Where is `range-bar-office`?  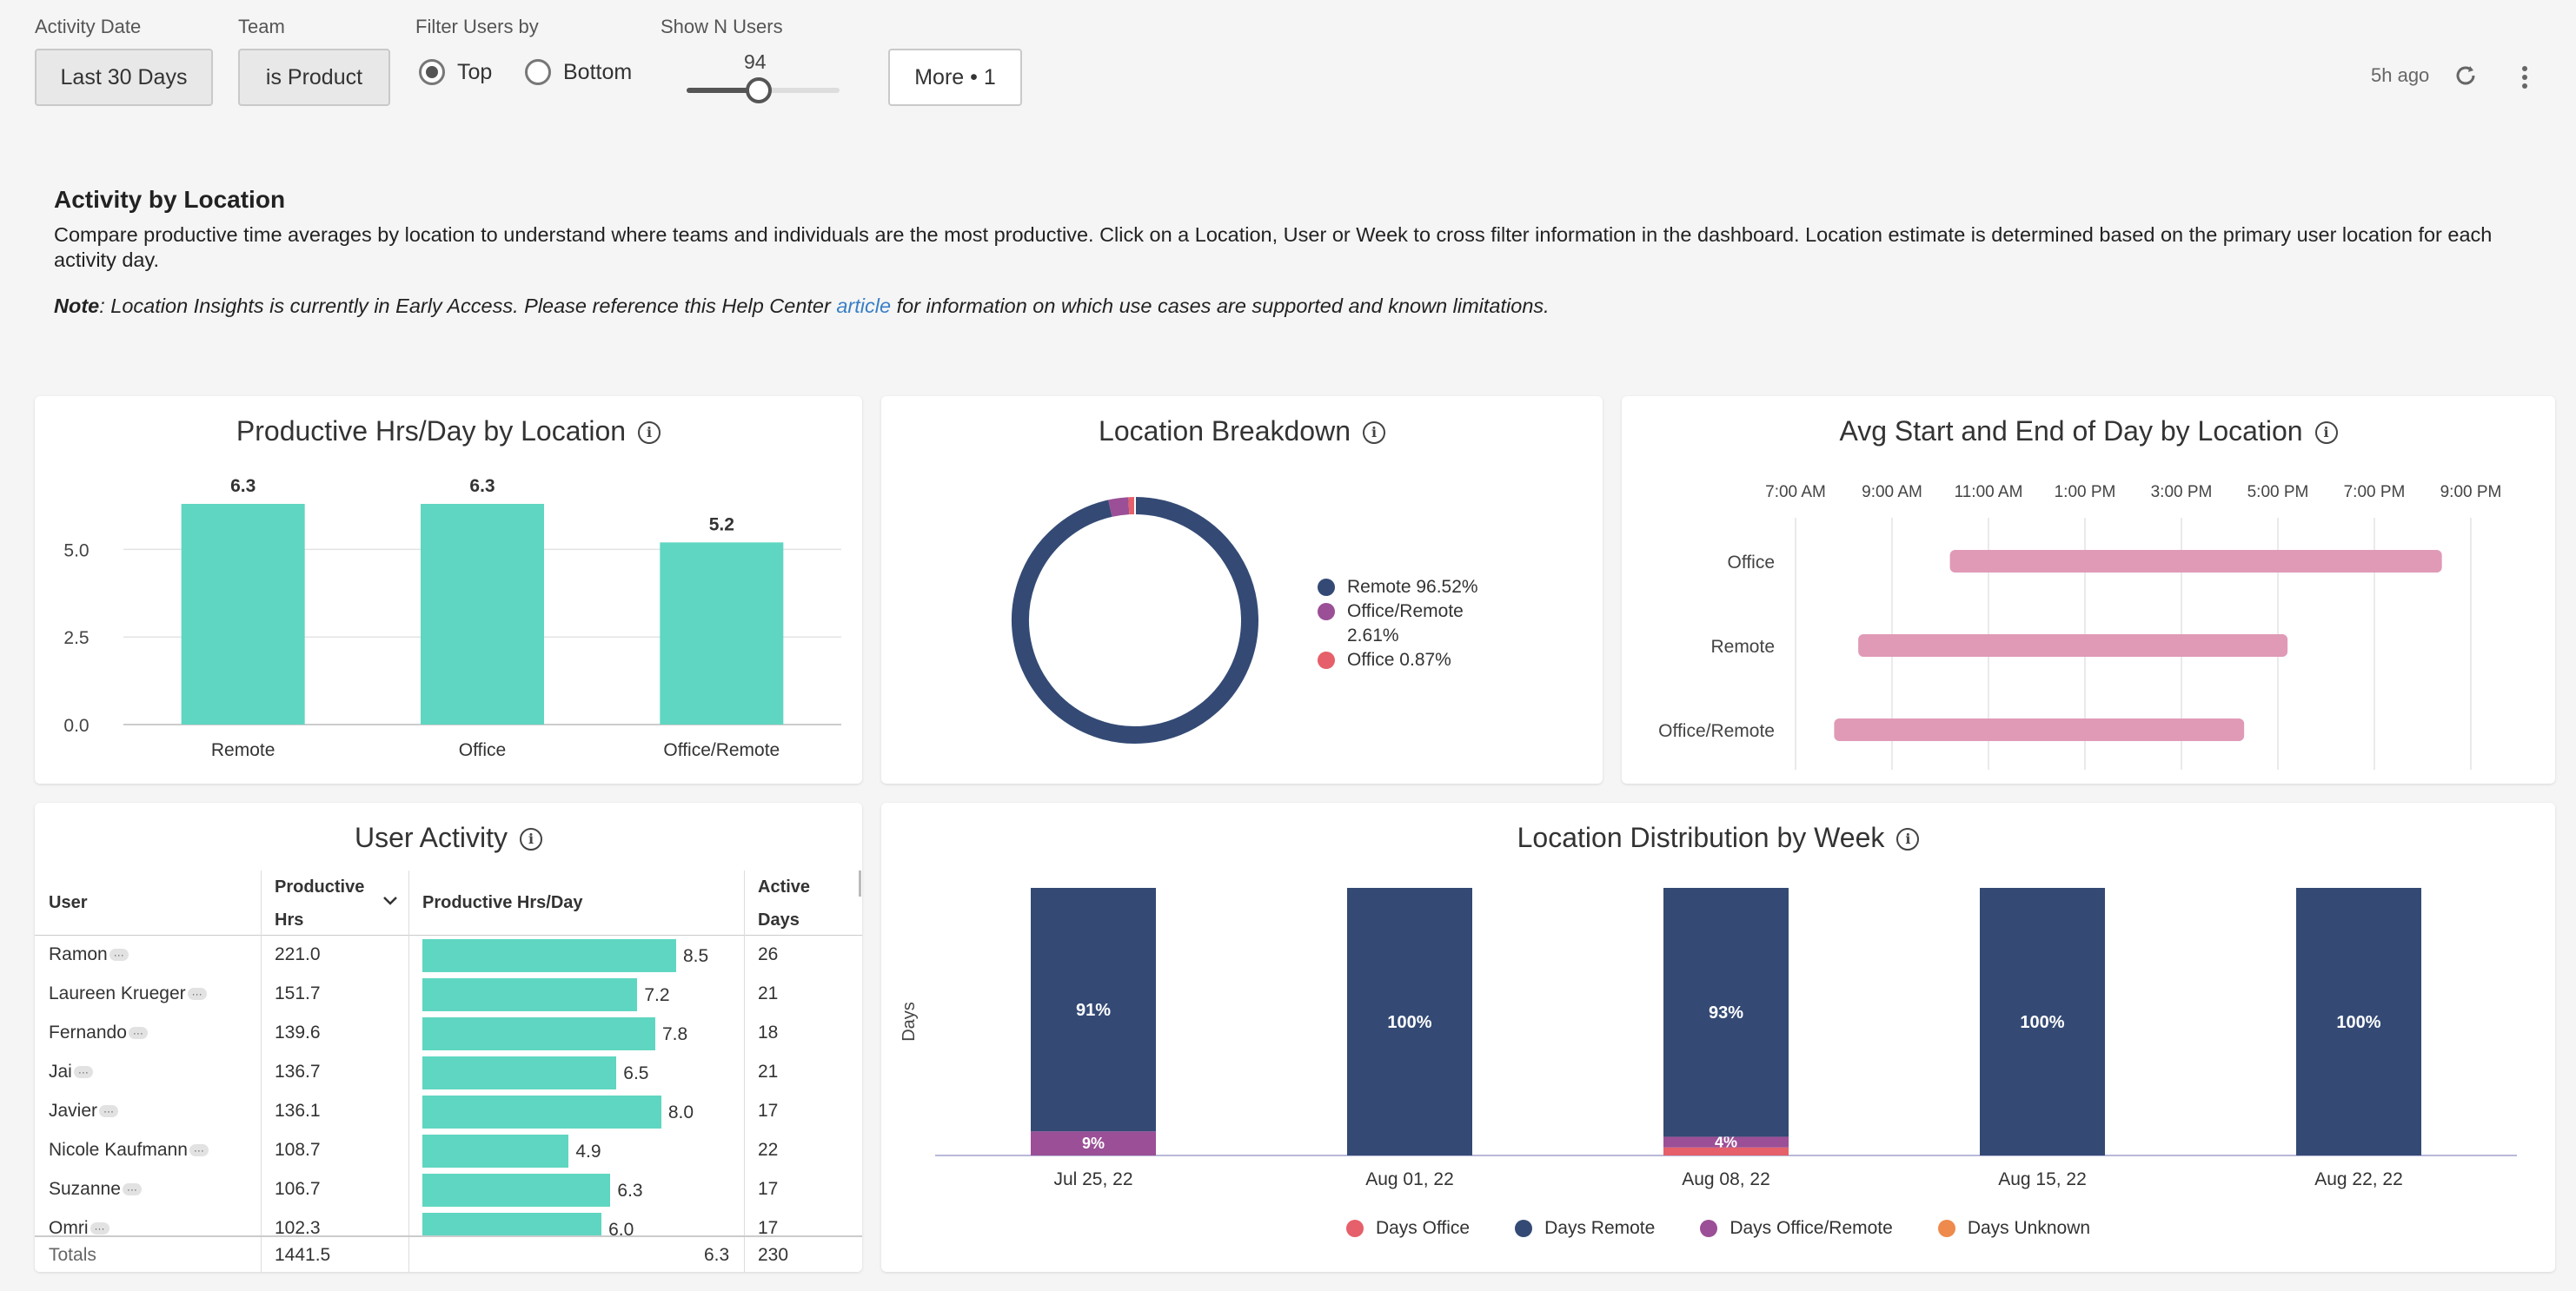 range-bar-office is located at coordinates (2195, 561).